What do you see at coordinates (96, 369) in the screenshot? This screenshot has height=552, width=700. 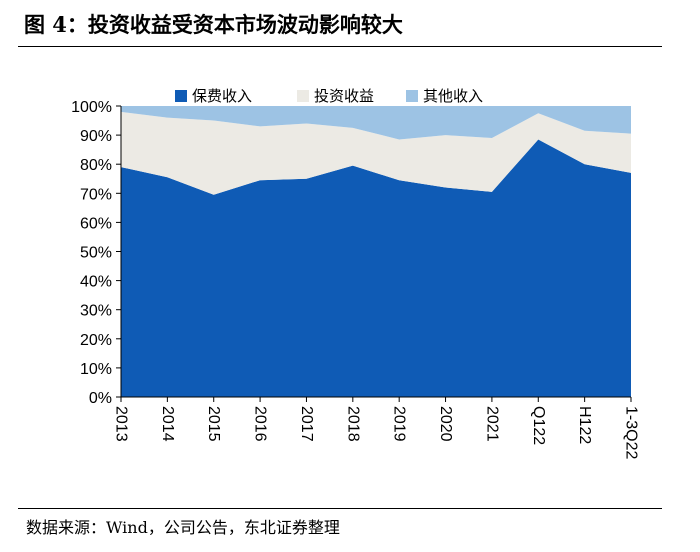 I see `y-tick-label: 10%` at bounding box center [96, 369].